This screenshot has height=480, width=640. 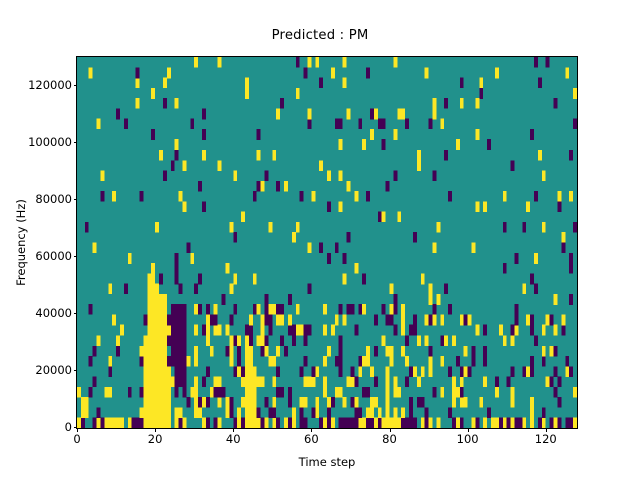 I want to click on x-tick-label-40: 40, so click(x=233, y=439).